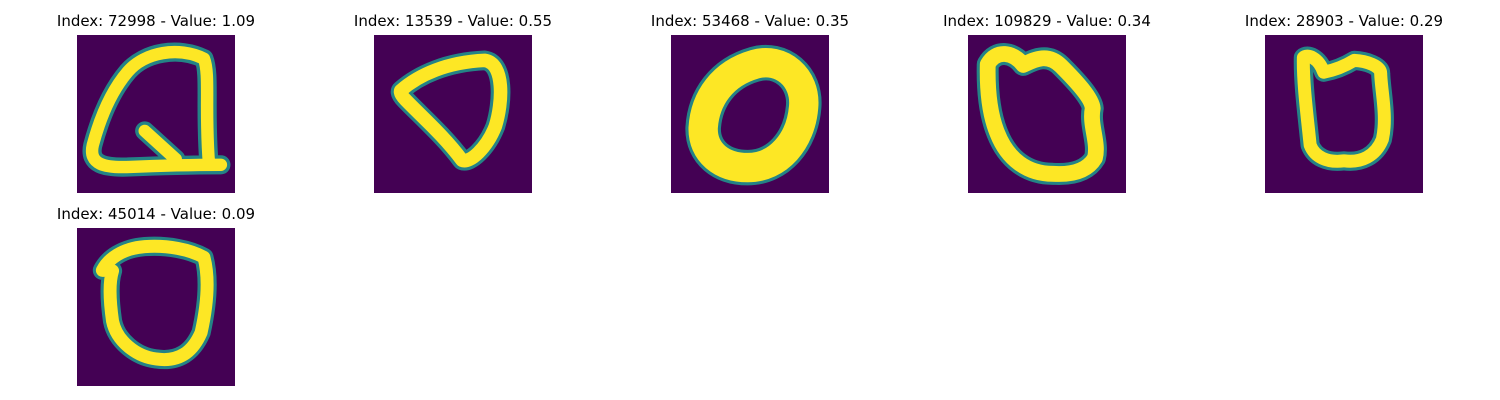 This screenshot has width=1500, height=400. I want to click on panel-title: Index: 53468 - Value: 0.35, so click(750, 21).